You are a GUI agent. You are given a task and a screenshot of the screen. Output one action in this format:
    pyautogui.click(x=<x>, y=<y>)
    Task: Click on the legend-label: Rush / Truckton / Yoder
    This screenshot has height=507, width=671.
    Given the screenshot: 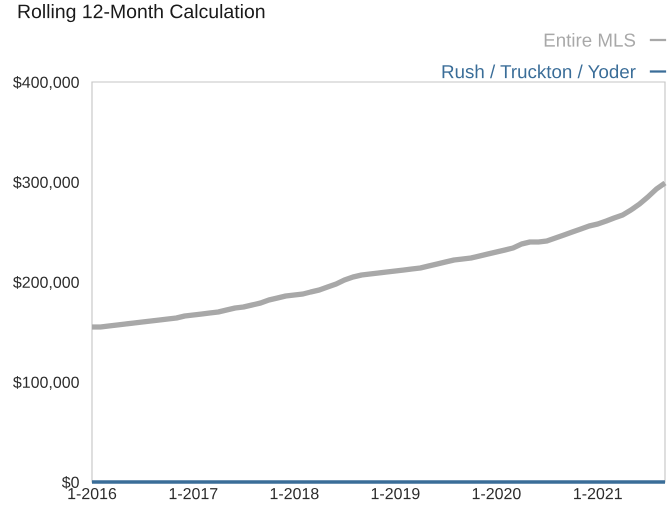 What is the action you would take?
    pyautogui.click(x=539, y=71)
    